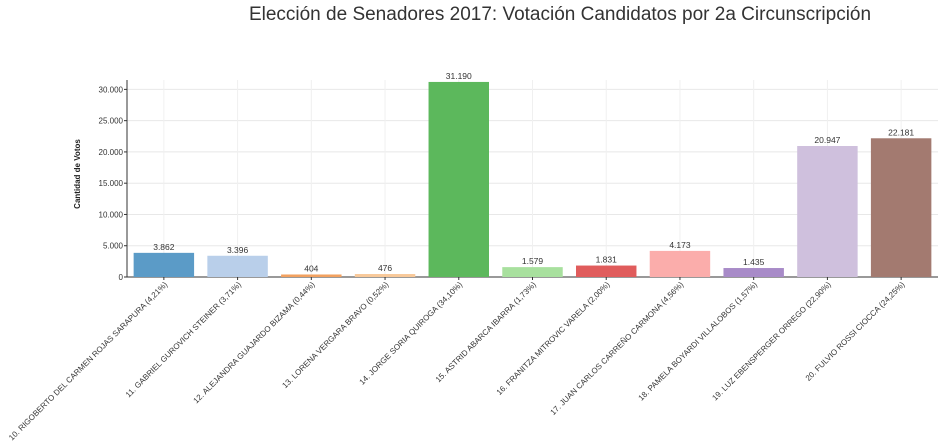  What do you see at coordinates (311, 268) in the screenshot?
I see `data-label: 404` at bounding box center [311, 268].